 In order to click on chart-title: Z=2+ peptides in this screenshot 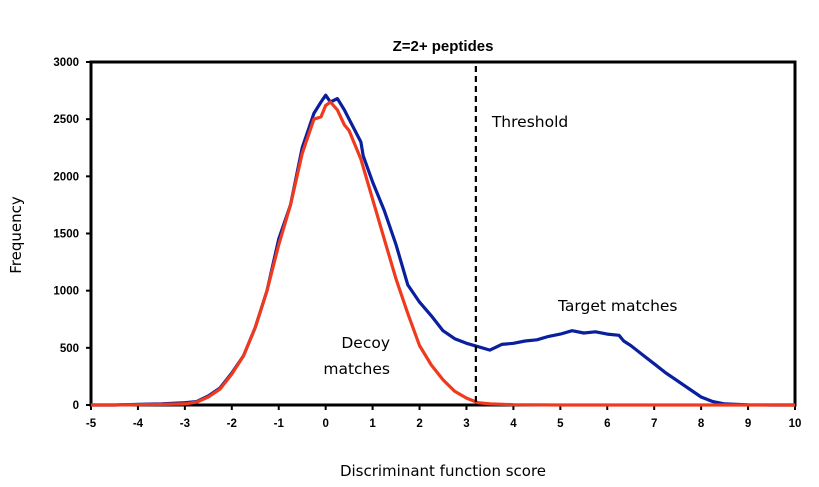, I will do `click(443, 46)`.